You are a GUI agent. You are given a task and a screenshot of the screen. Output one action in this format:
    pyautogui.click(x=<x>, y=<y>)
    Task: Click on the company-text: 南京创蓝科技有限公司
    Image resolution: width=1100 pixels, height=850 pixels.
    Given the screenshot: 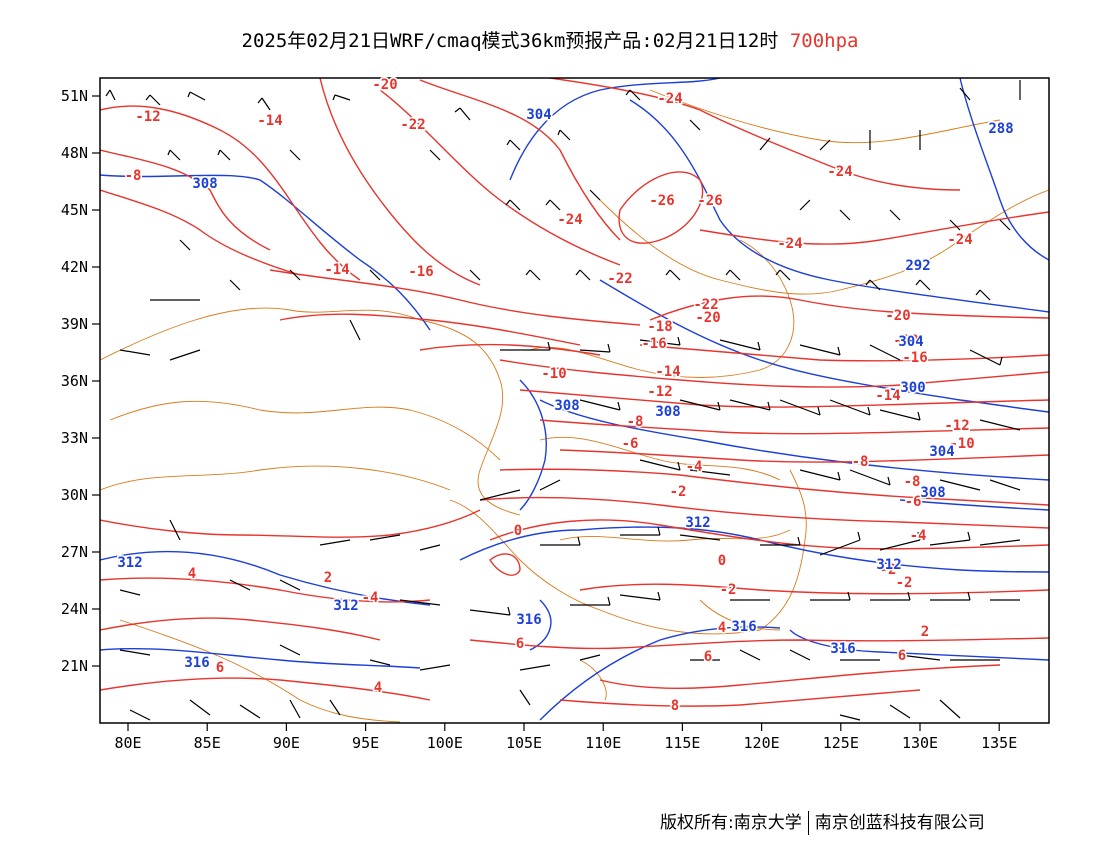 What is the action you would take?
    pyautogui.click(x=899, y=823)
    